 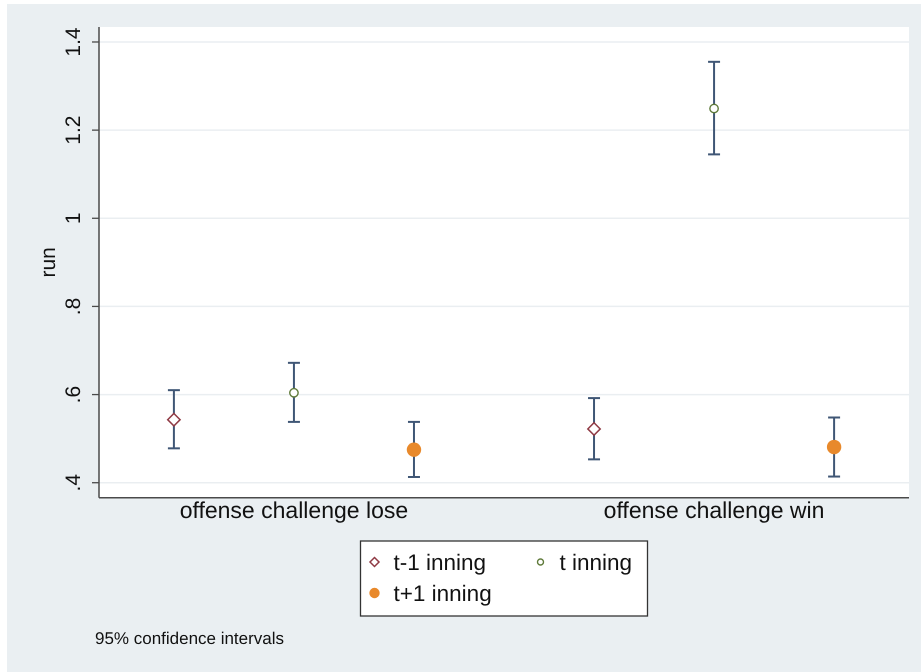 I want to click on x-tick-label: offense challenge win, so click(x=714, y=510).